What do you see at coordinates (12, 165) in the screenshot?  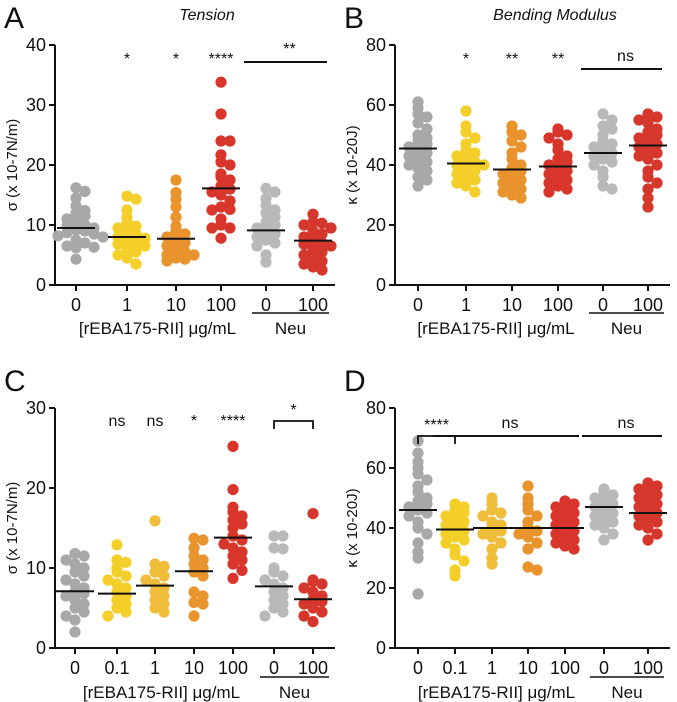 I see `y-axis-label: σ (x 10-7N/m)` at bounding box center [12, 165].